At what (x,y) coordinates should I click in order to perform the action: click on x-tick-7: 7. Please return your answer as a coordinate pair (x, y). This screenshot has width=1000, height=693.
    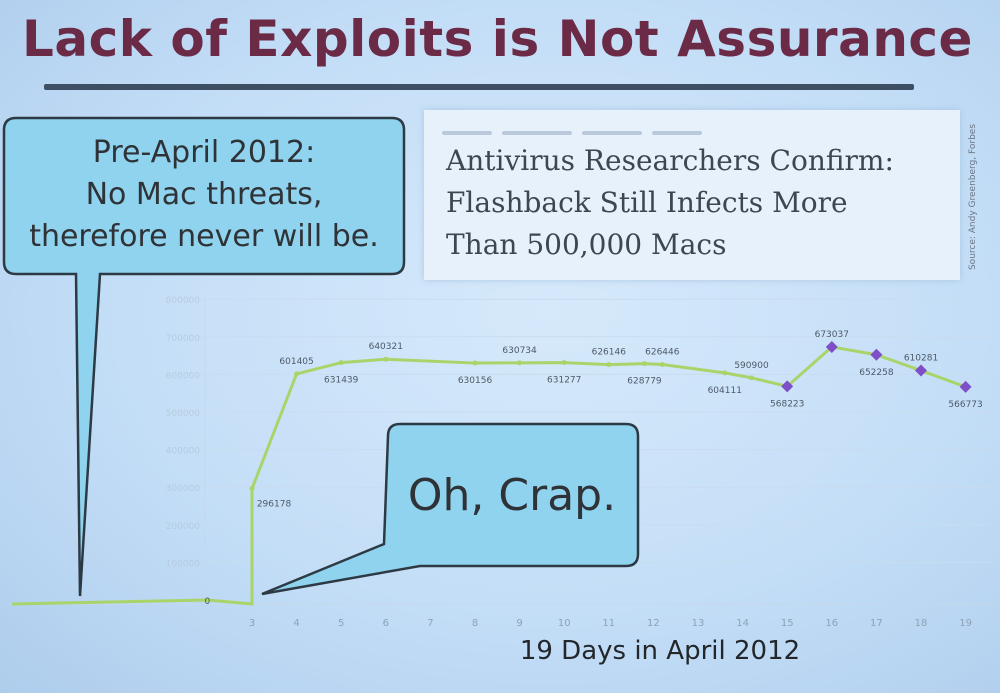
    Looking at the image, I should click on (430, 623).